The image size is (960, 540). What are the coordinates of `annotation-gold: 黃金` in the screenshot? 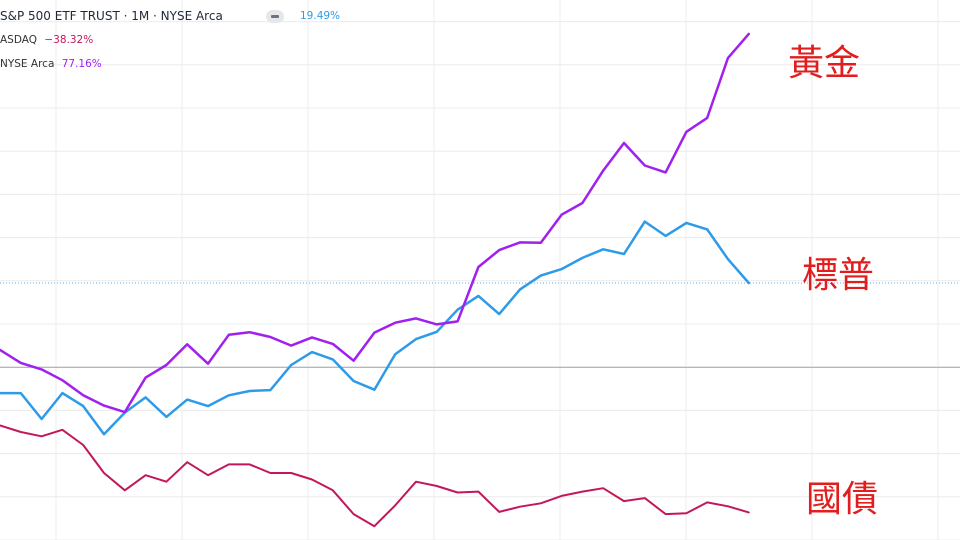 It's located at (824, 63).